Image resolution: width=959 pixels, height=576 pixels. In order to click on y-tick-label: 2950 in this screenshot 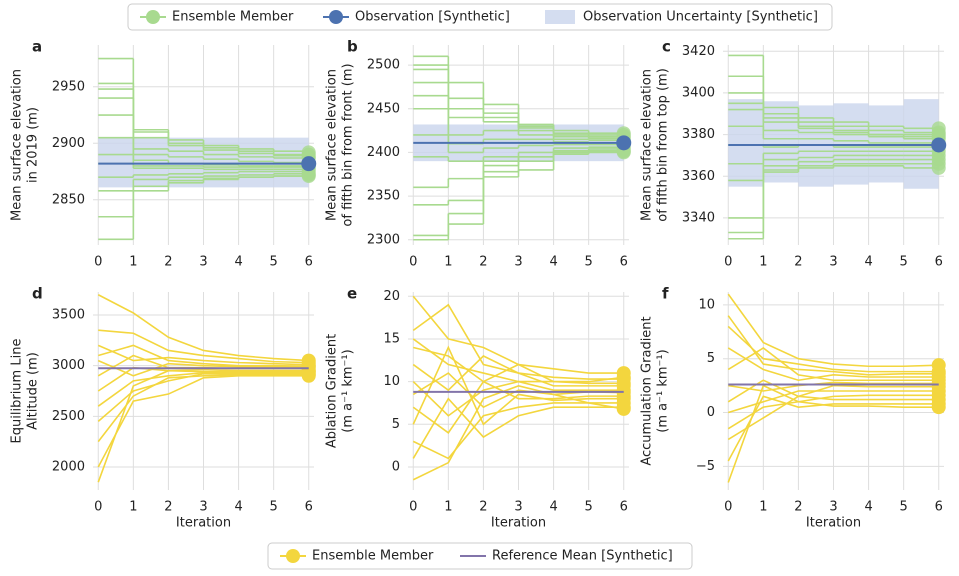, I will do `click(68, 86)`.